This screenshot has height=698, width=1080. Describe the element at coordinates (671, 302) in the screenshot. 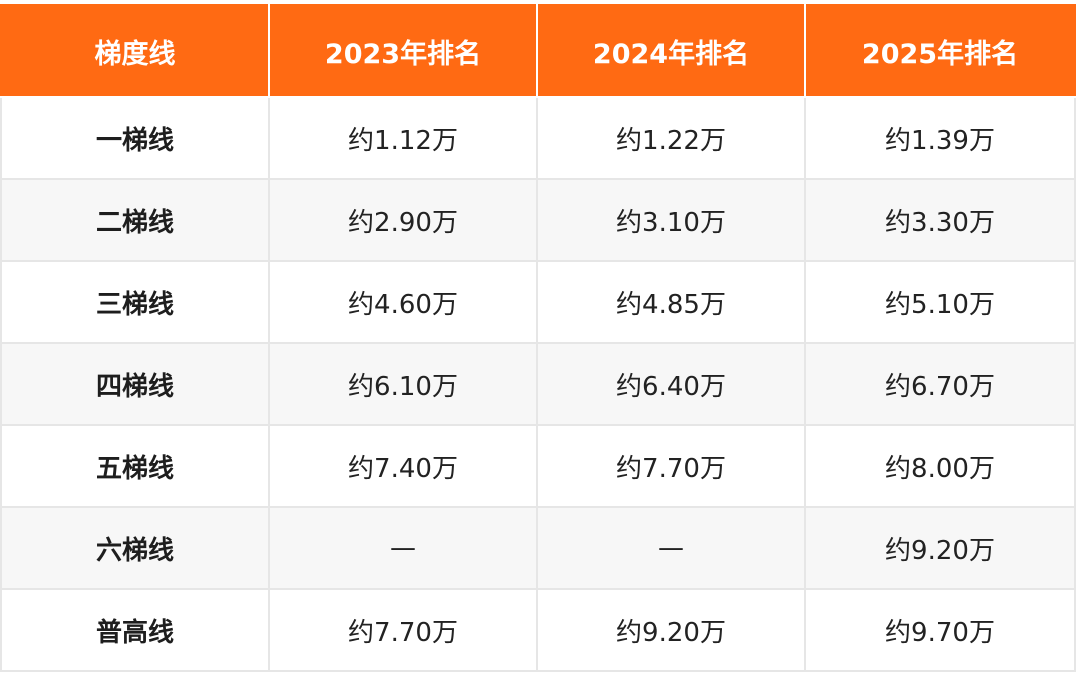

I see `rank-cell-2024: 约4.85万` at that location.